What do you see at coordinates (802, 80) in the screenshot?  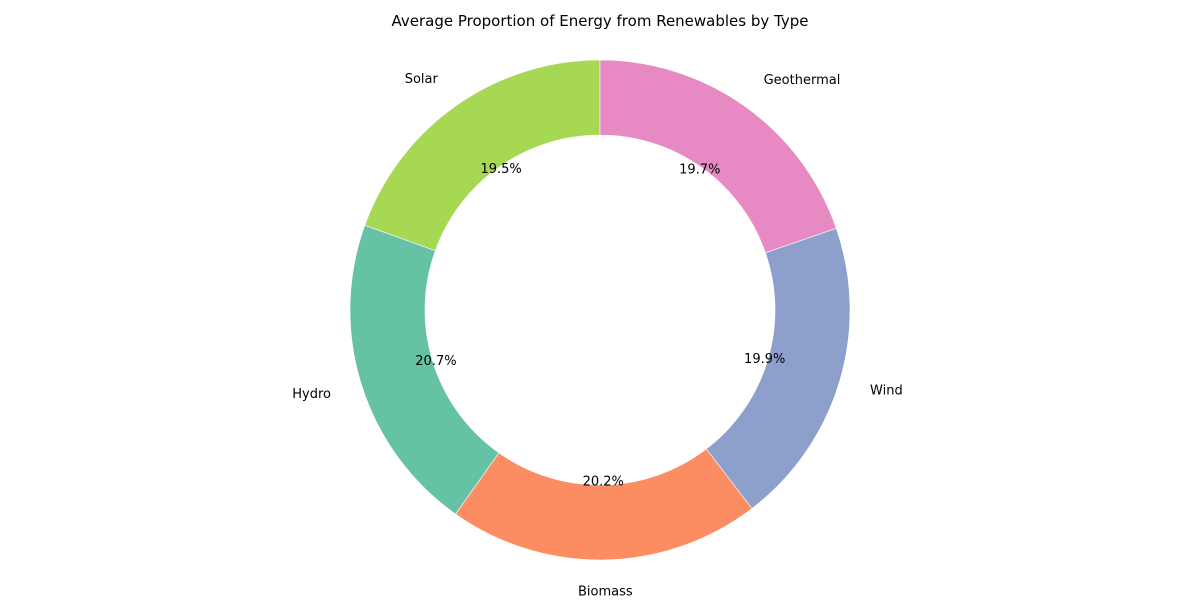 I see `category-label-geothermal: Geothermal` at bounding box center [802, 80].